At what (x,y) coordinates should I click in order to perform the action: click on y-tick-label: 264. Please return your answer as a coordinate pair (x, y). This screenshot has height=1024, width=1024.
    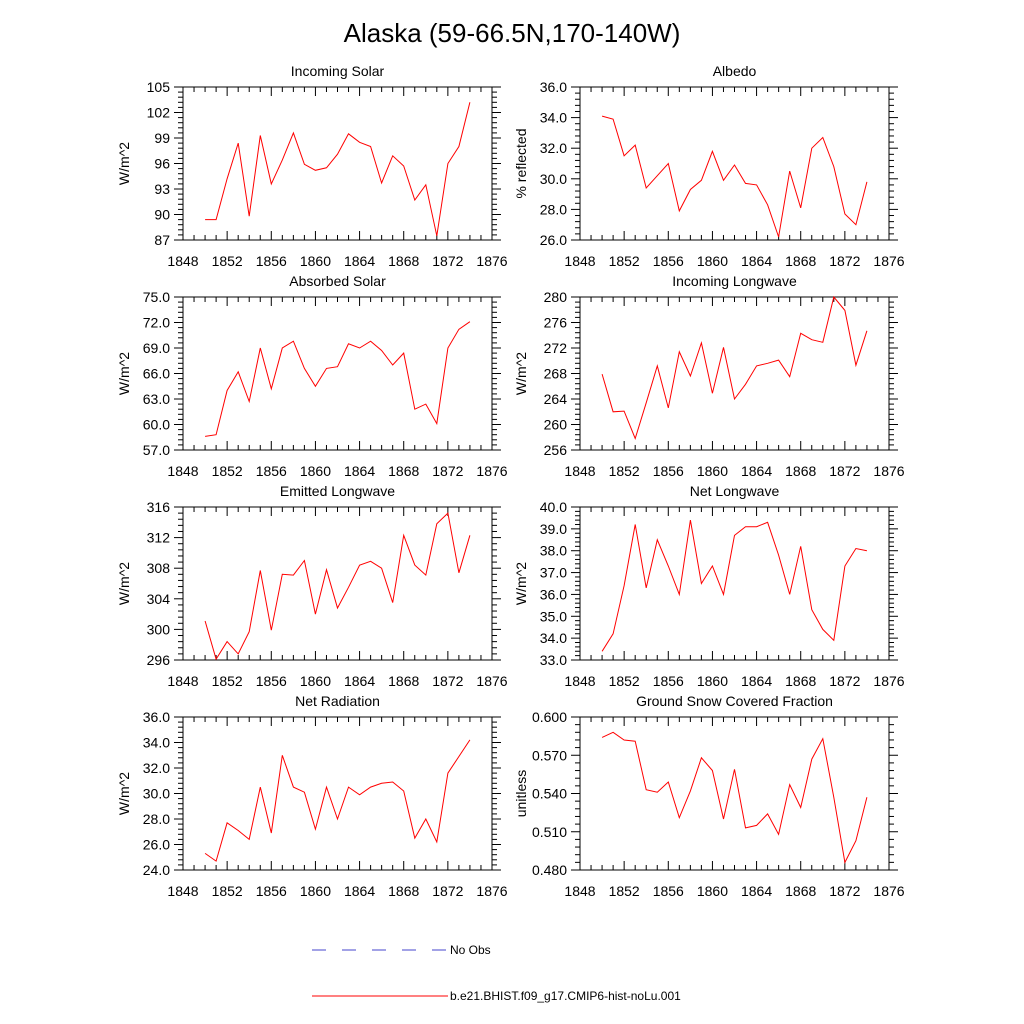
    Looking at the image, I should click on (556, 399).